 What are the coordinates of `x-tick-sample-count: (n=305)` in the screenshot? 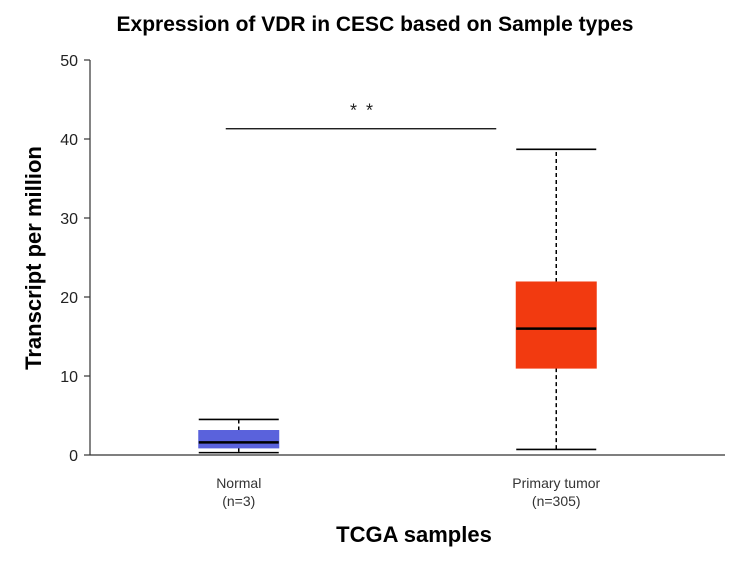 It's located at (556, 501).